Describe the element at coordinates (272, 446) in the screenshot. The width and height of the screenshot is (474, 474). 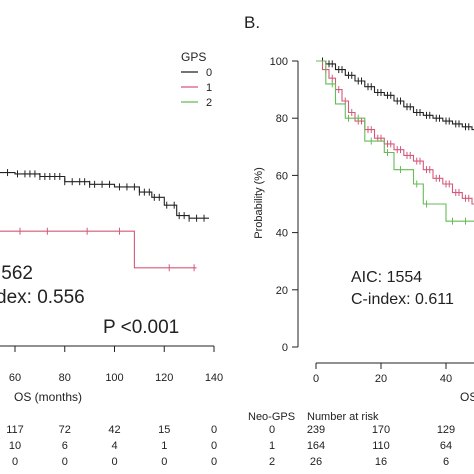
I see `panel-b-risk-group-1: 1` at that location.